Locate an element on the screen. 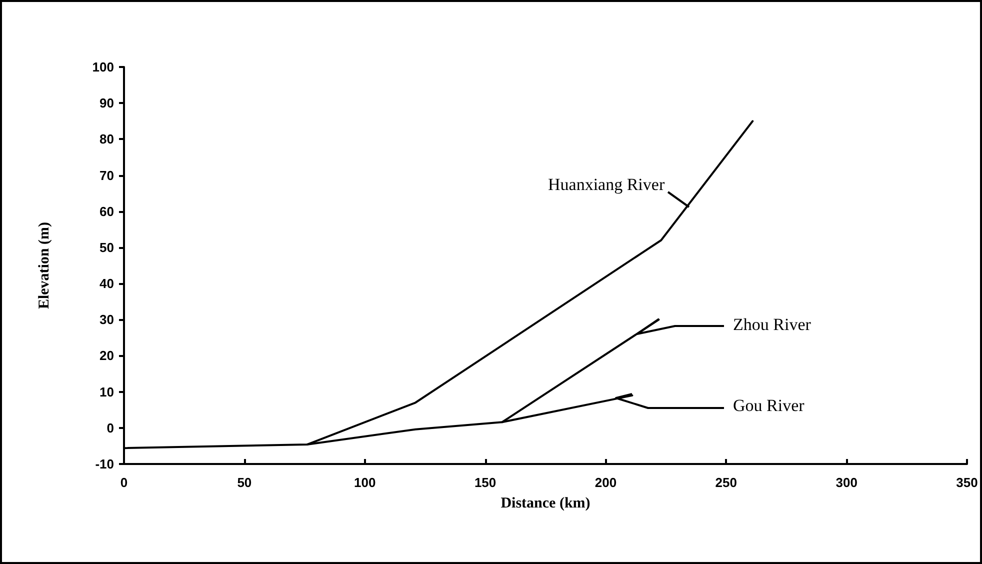 Image resolution: width=982 pixels, height=564 pixels. y-tick-label: 100 is located at coordinates (103, 67).